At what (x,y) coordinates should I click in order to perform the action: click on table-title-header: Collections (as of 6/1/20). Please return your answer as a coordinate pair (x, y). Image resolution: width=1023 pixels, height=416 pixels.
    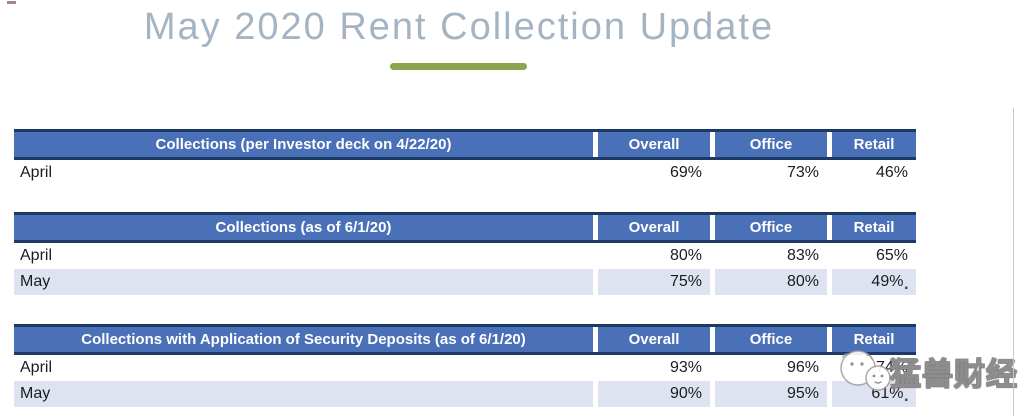
    Looking at the image, I should click on (303, 227).